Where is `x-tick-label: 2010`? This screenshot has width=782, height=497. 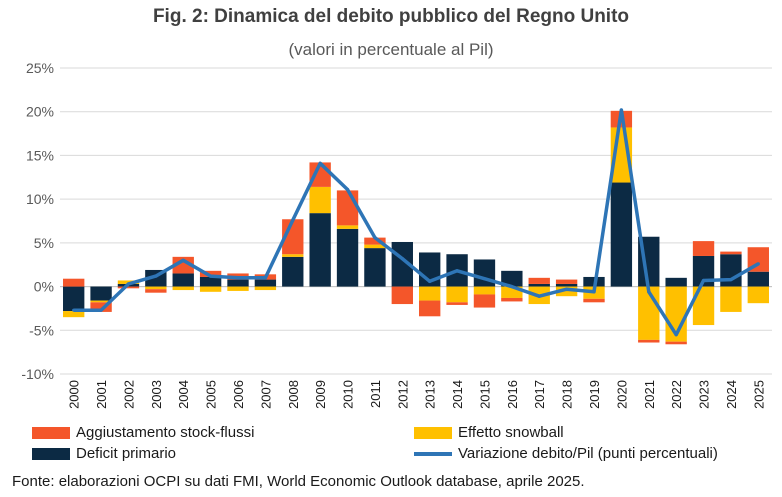 x-tick-label: 2010 is located at coordinates (348, 394).